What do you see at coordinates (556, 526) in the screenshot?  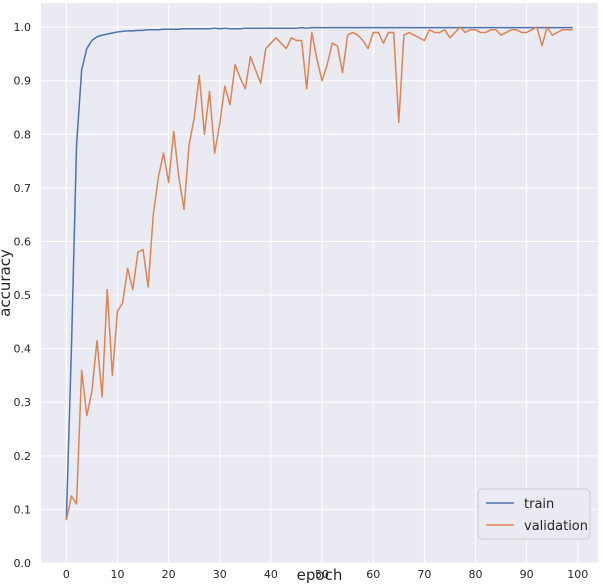 I see `legend-label-validation: validation` at bounding box center [556, 526].